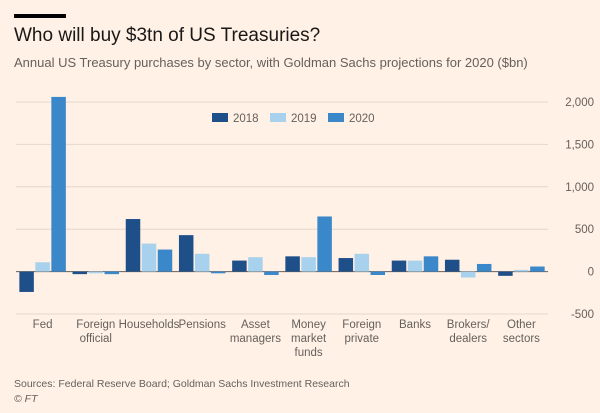  What do you see at coordinates (96, 339) in the screenshot?
I see `x-tick-label: official` at bounding box center [96, 339].